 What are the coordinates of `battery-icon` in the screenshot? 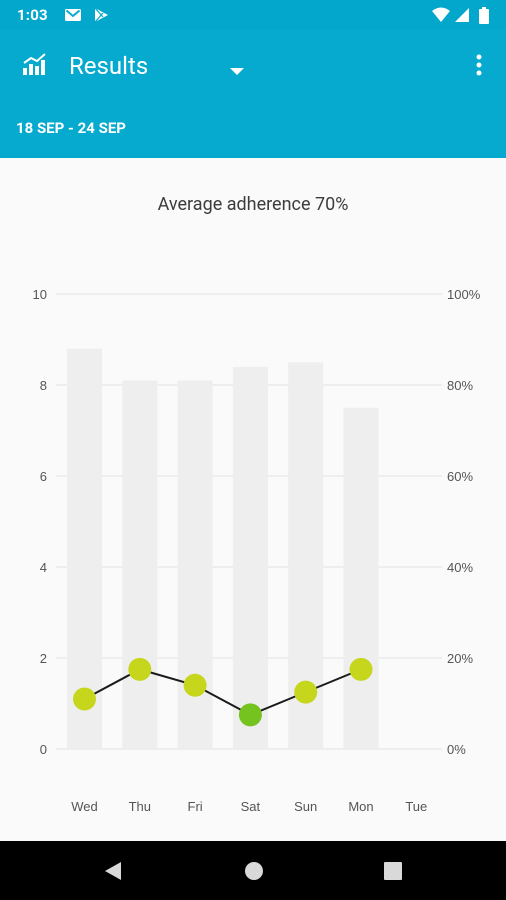 It's located at (484, 17).